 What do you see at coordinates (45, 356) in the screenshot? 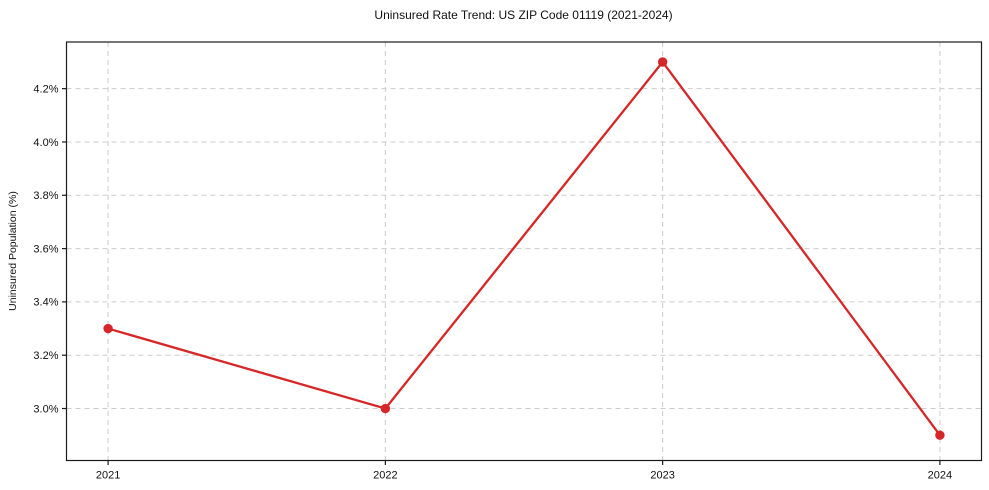
I see `y-tick-label: 3.2%` at bounding box center [45, 356].